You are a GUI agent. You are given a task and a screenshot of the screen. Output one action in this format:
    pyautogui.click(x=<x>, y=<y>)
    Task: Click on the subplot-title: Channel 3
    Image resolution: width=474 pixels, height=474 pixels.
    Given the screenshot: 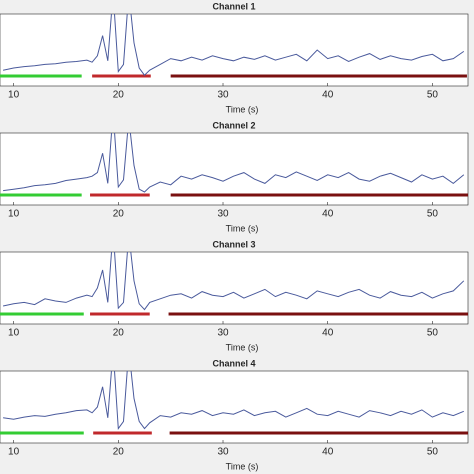 What is the action you would take?
    pyautogui.click(x=233, y=244)
    